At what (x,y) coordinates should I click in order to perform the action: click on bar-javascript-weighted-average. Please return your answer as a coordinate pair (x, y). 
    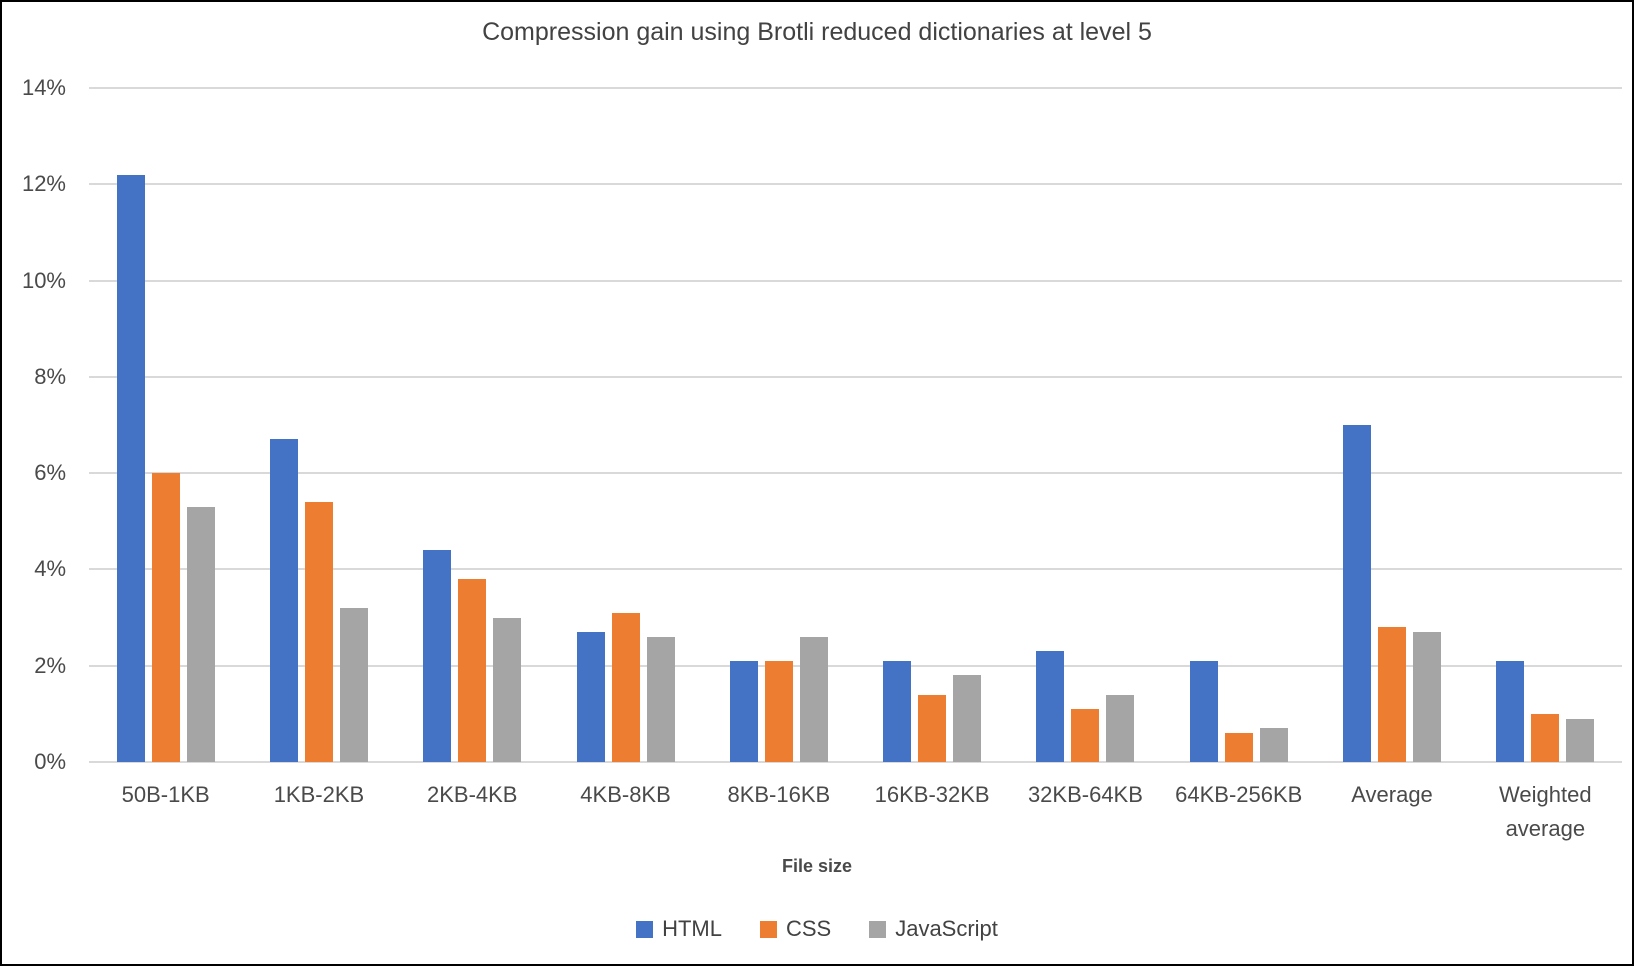
    Looking at the image, I should click on (1580, 740).